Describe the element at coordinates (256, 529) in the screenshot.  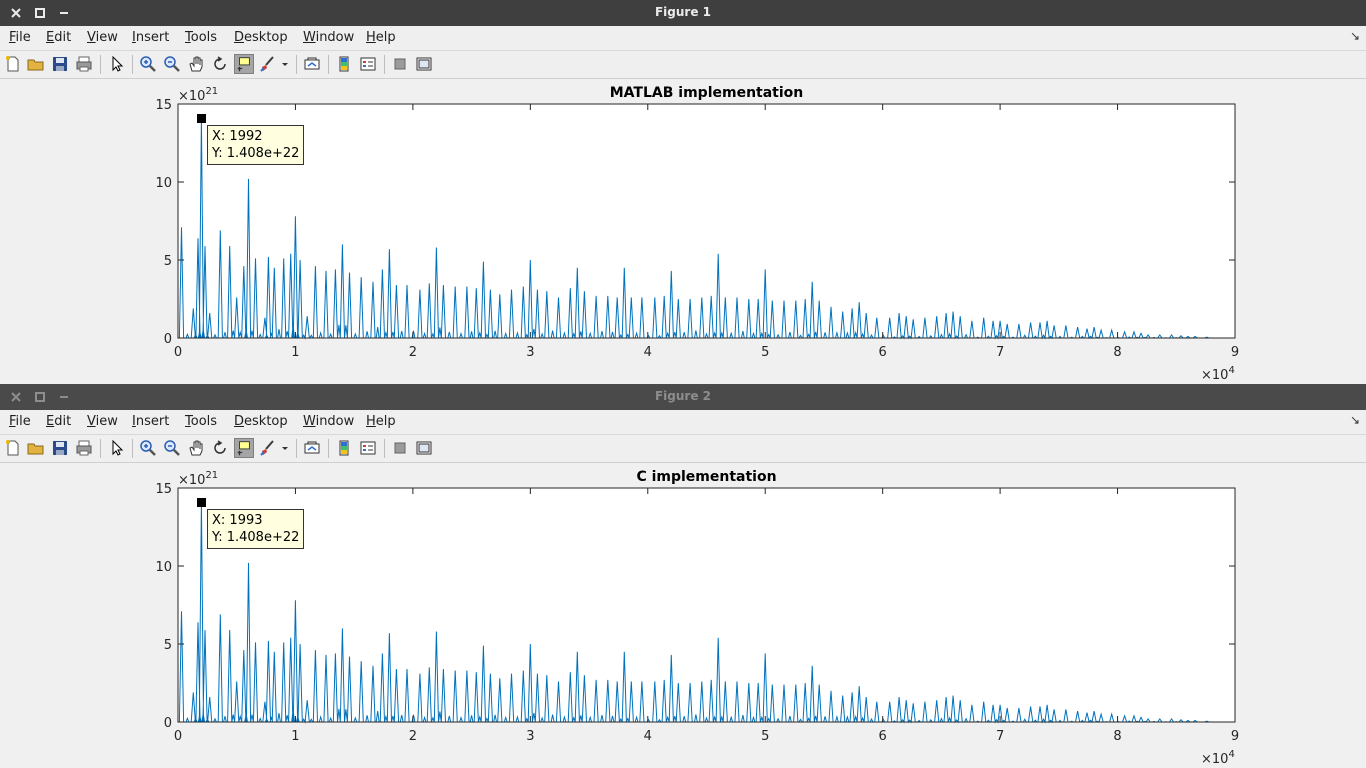
I see `data-tip: X: 1993 Y: 1.408e+22` at that location.